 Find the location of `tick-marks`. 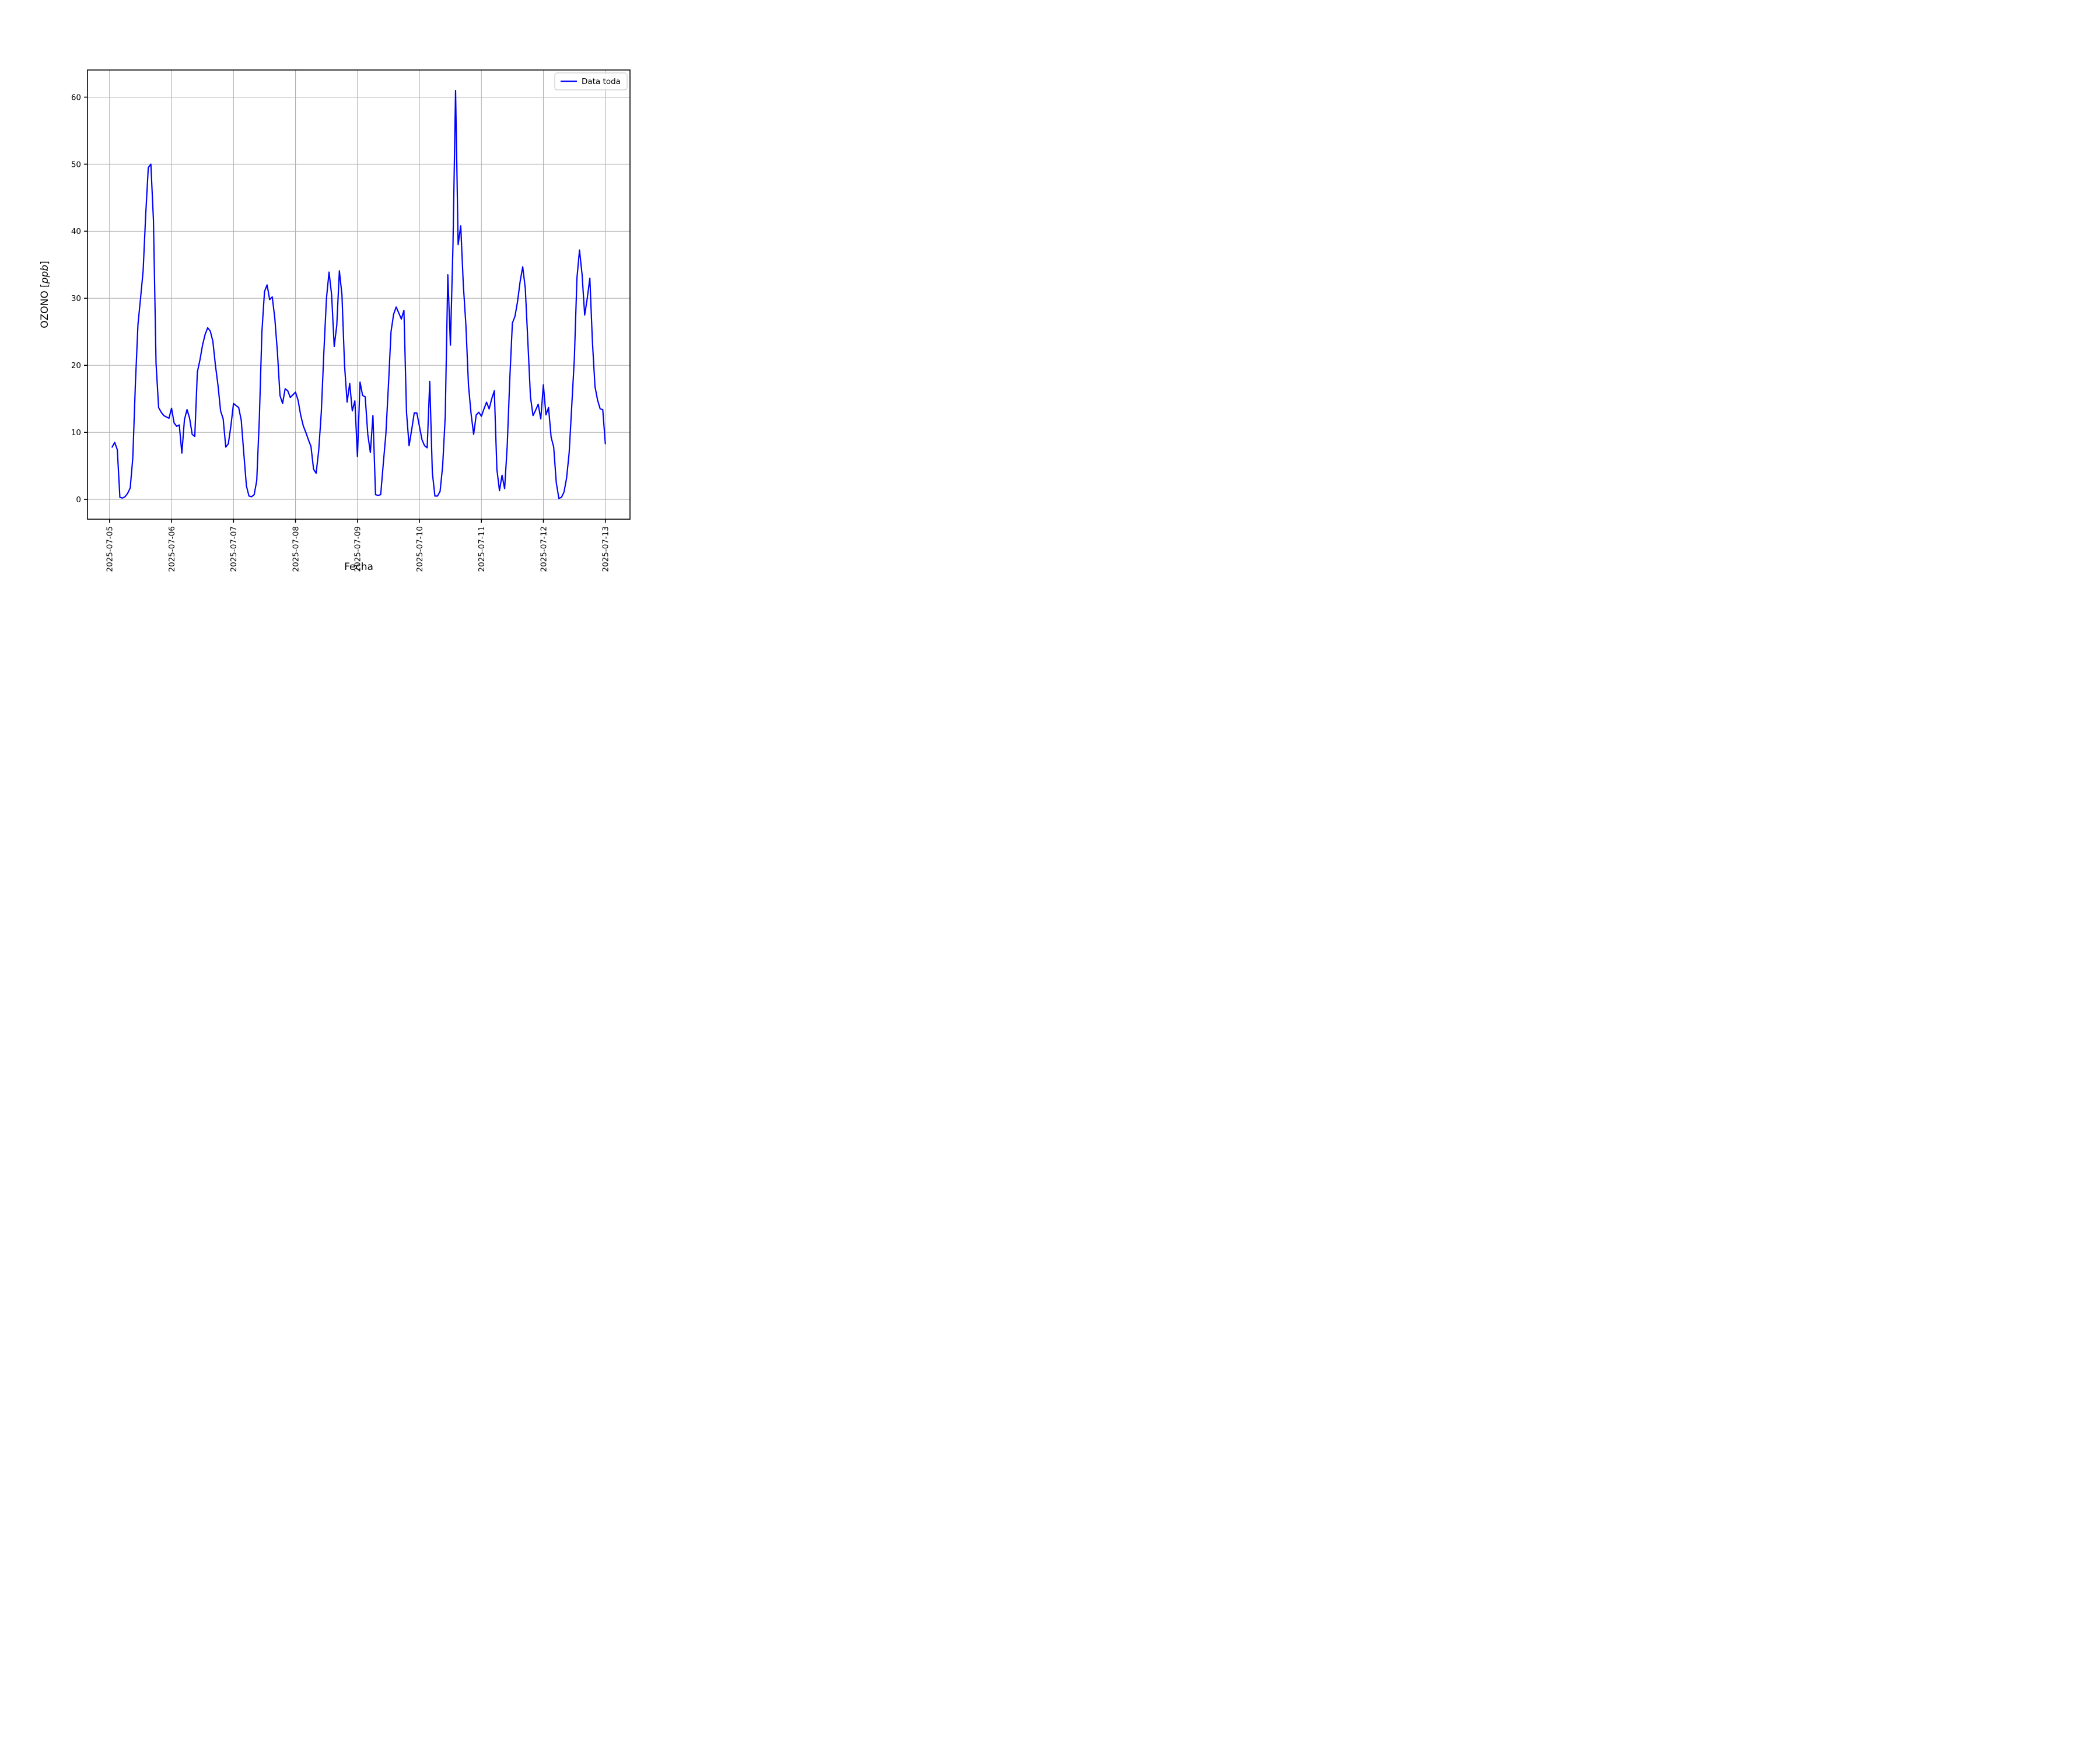

tick-marks is located at coordinates (345, 309).